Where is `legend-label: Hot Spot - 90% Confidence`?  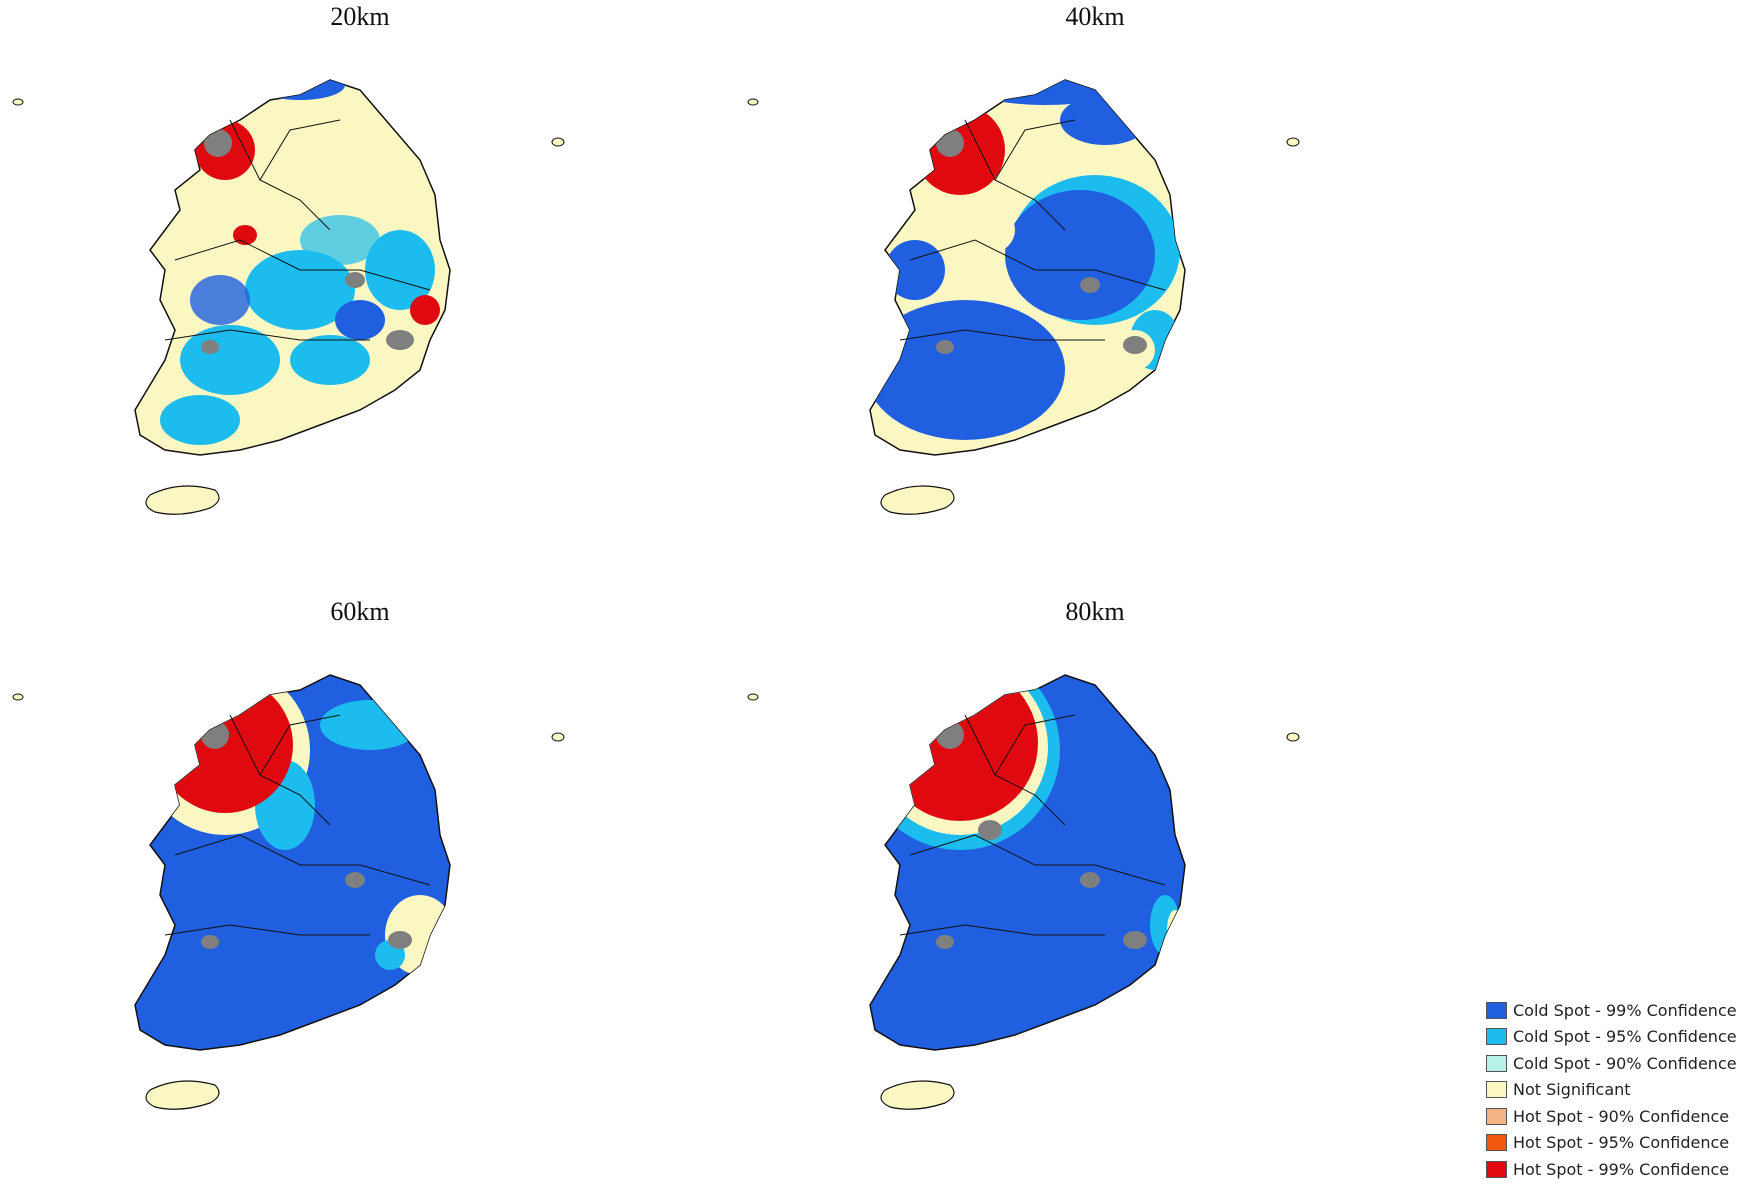 legend-label: Hot Spot - 90% Confidence is located at coordinates (1621, 1116).